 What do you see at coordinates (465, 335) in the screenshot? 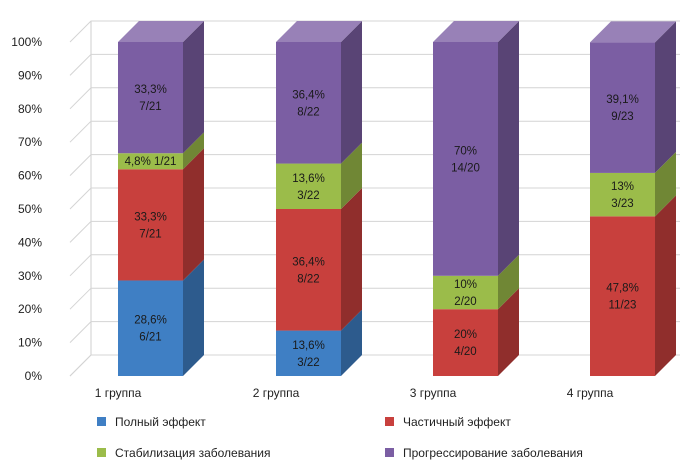
I see `data-label: 20%` at bounding box center [465, 335].